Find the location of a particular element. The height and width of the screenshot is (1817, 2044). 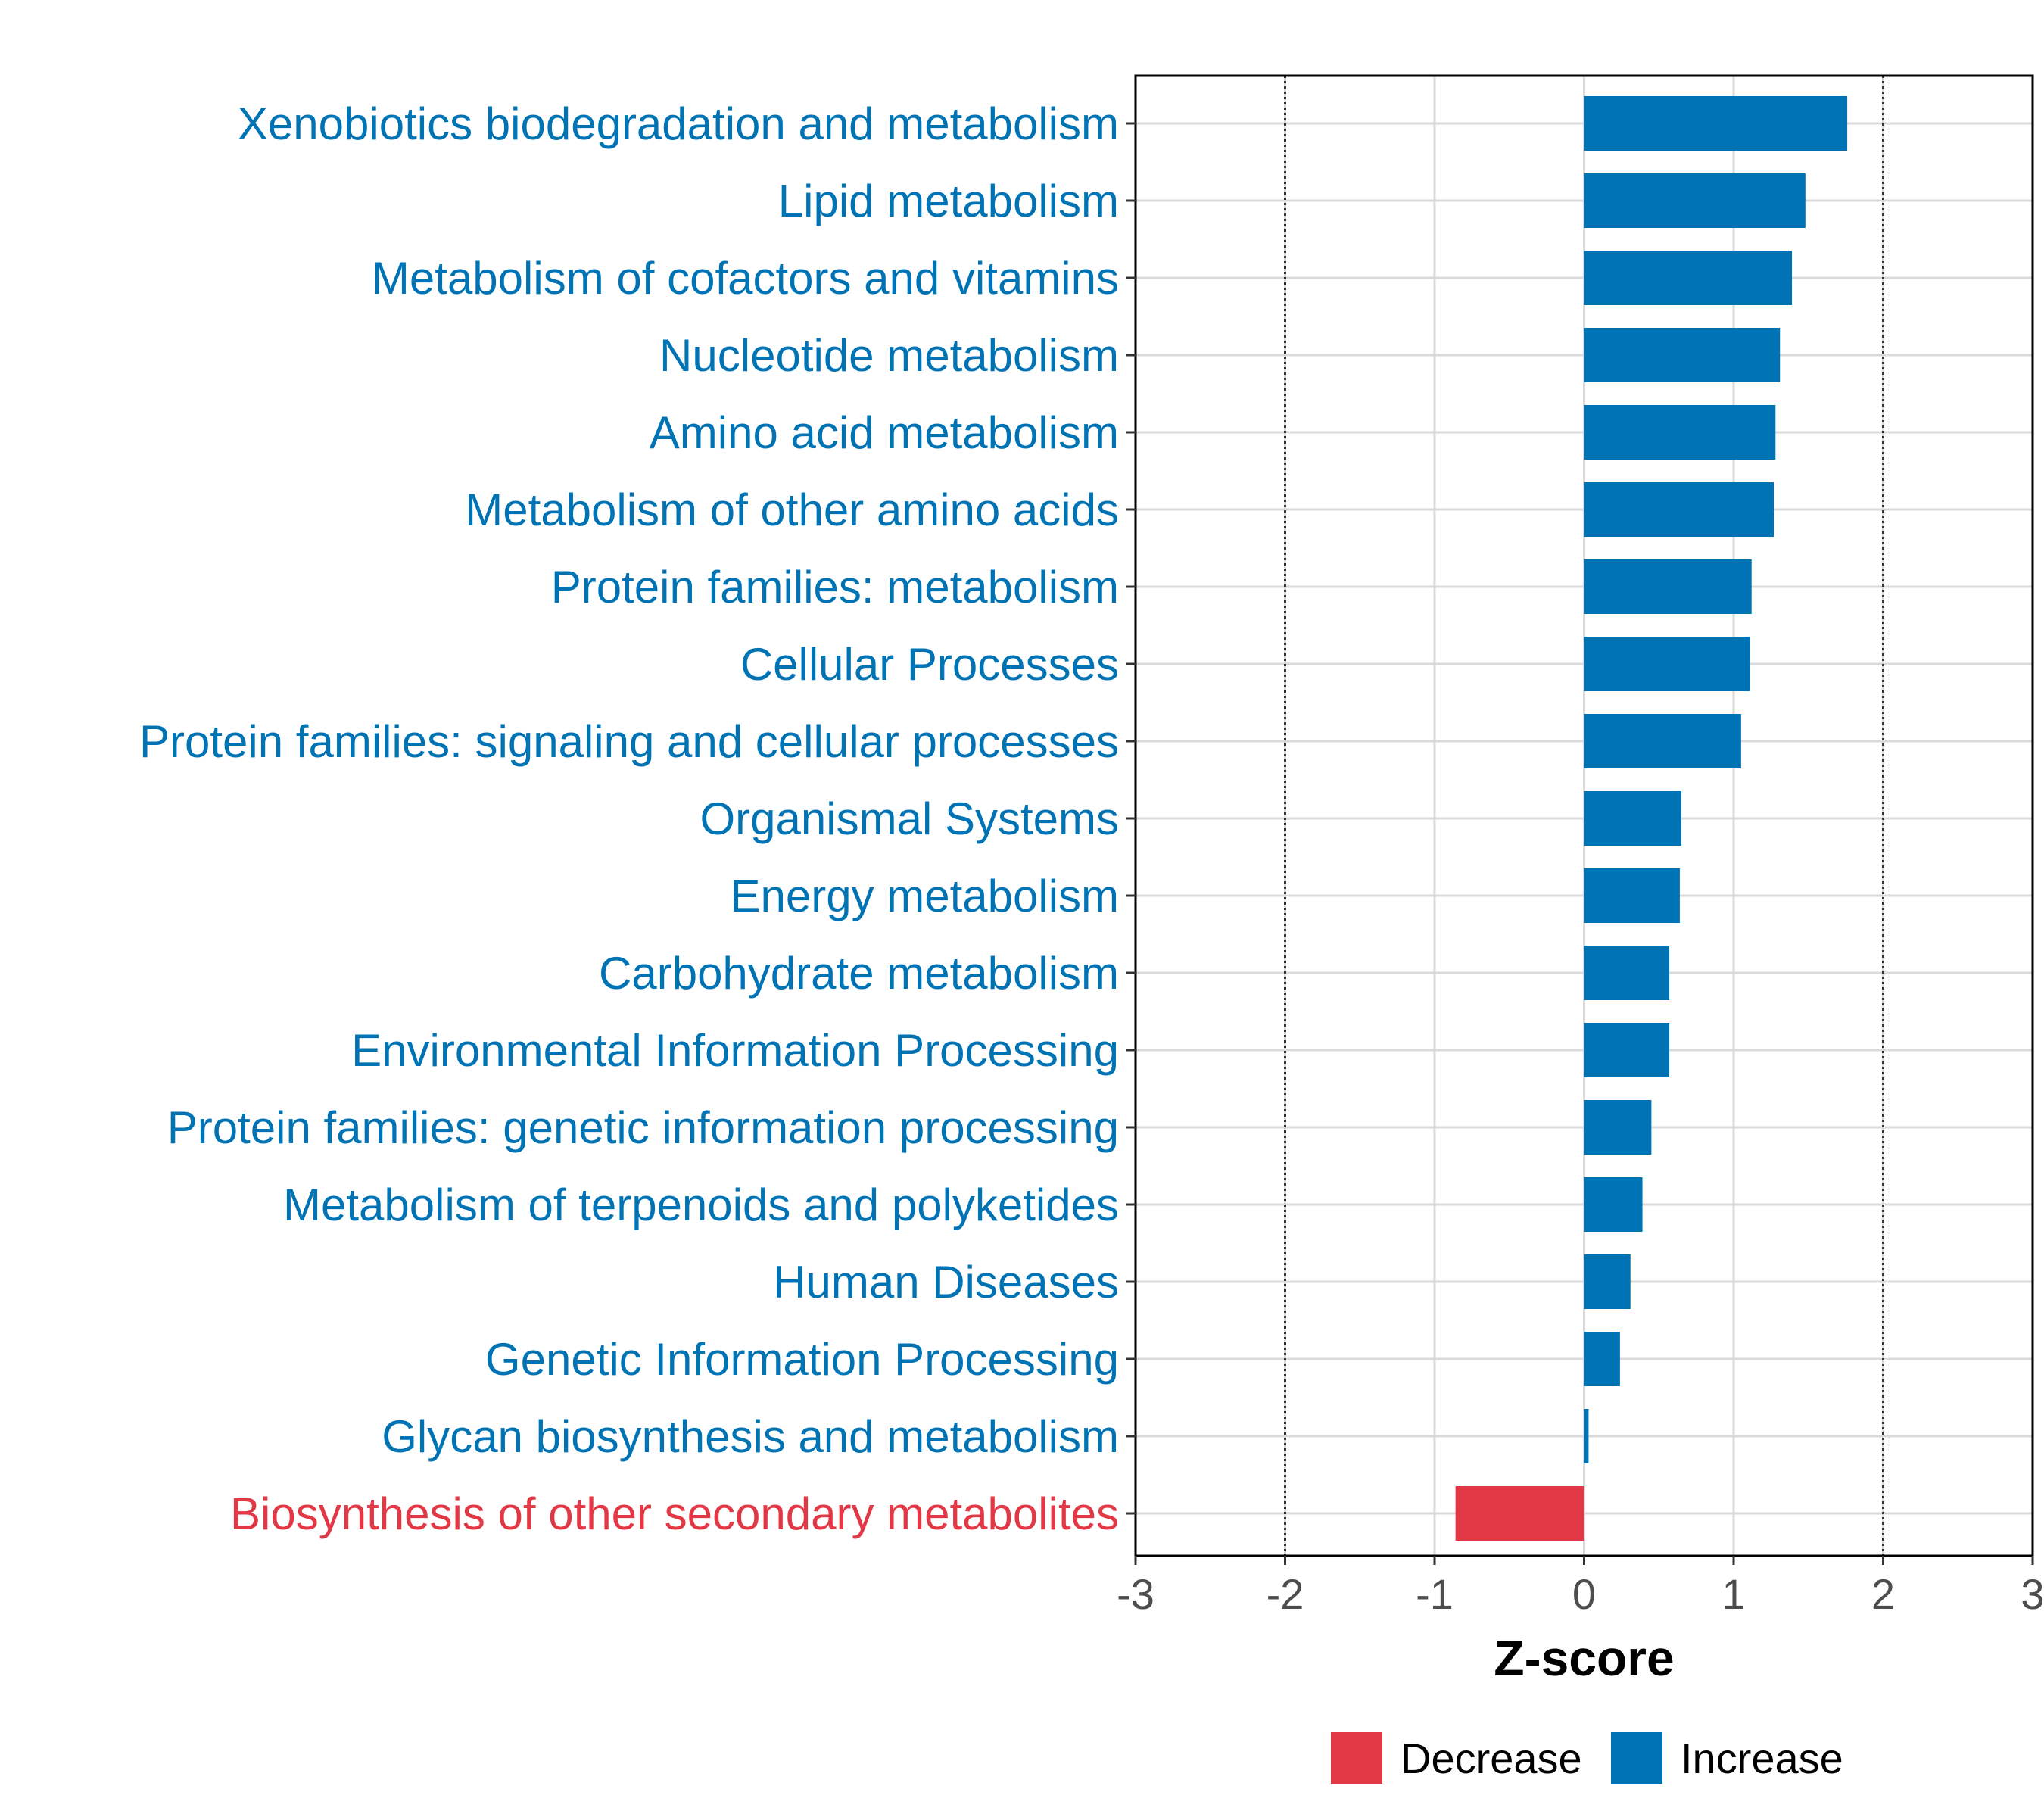

y-tick-label: Lipid metabolism is located at coordinates (948, 201).